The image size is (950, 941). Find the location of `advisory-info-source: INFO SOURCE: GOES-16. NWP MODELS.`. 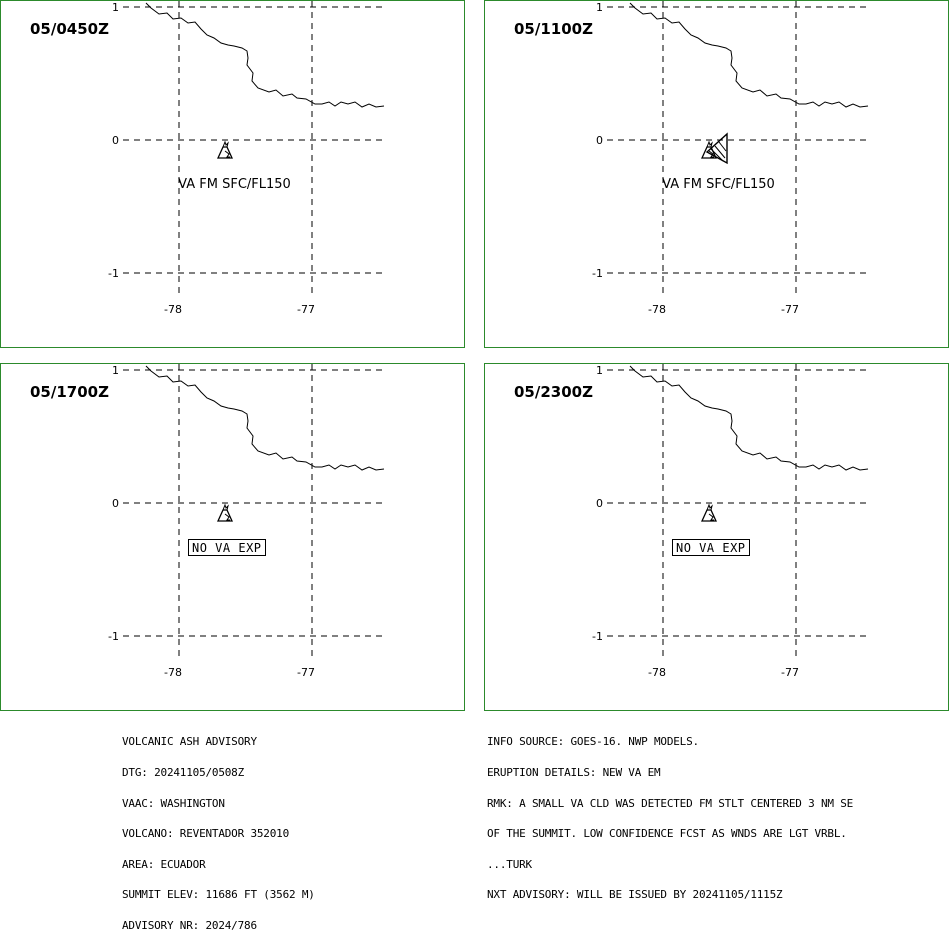

advisory-info-source: INFO SOURCE: GOES-16. NWP MODELS. is located at coordinates (593, 742).